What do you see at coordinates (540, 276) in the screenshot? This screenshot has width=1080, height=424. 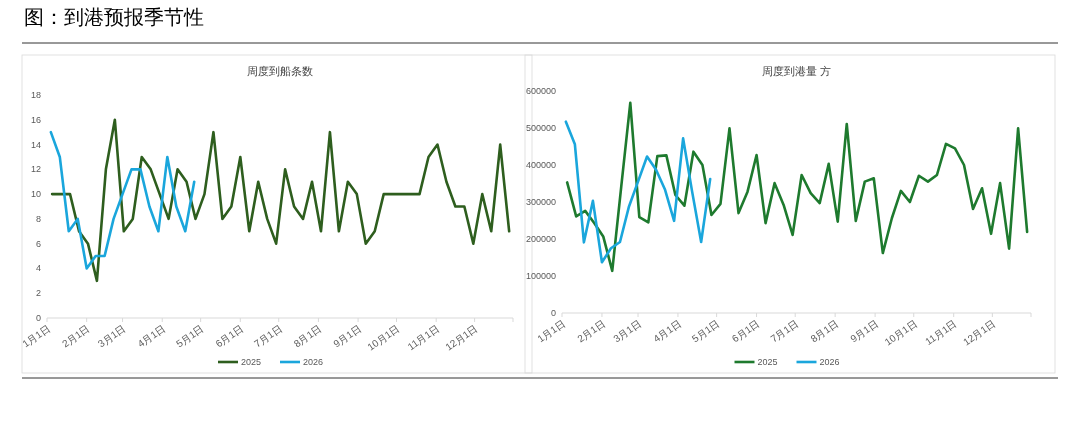 I see `y-tick-label: 100000` at bounding box center [540, 276].